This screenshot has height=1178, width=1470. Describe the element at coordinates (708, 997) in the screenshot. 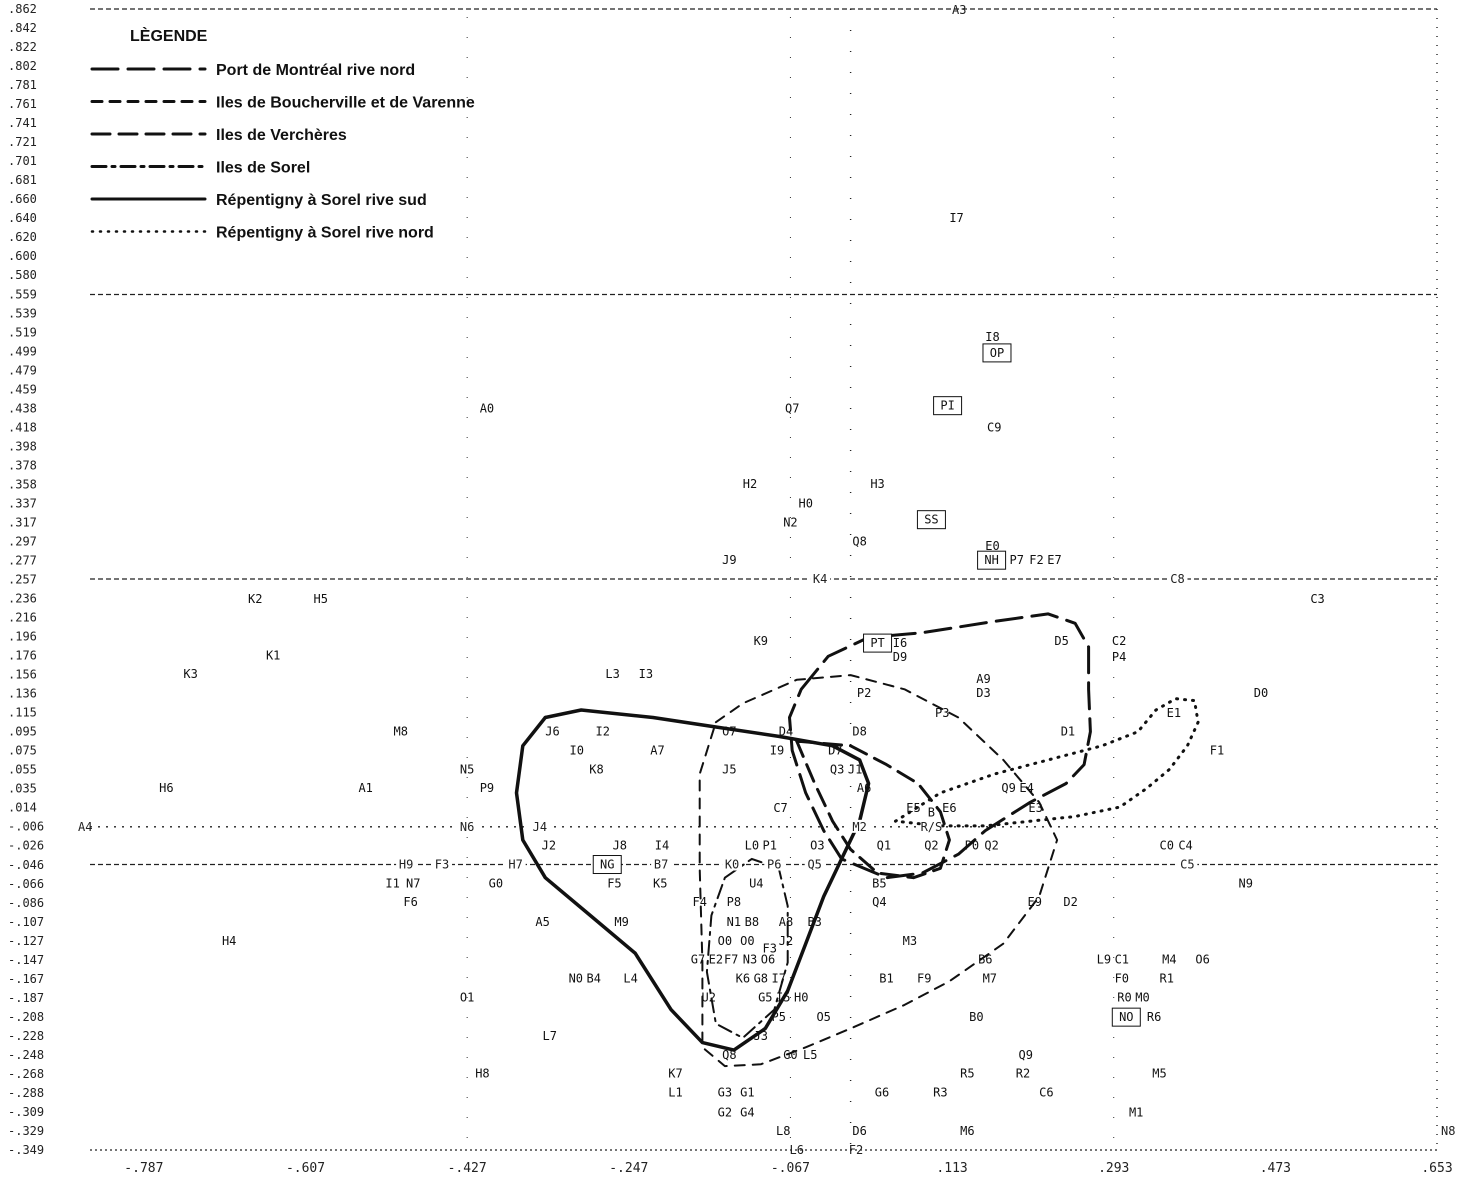

I see `point-label: U2` at that location.